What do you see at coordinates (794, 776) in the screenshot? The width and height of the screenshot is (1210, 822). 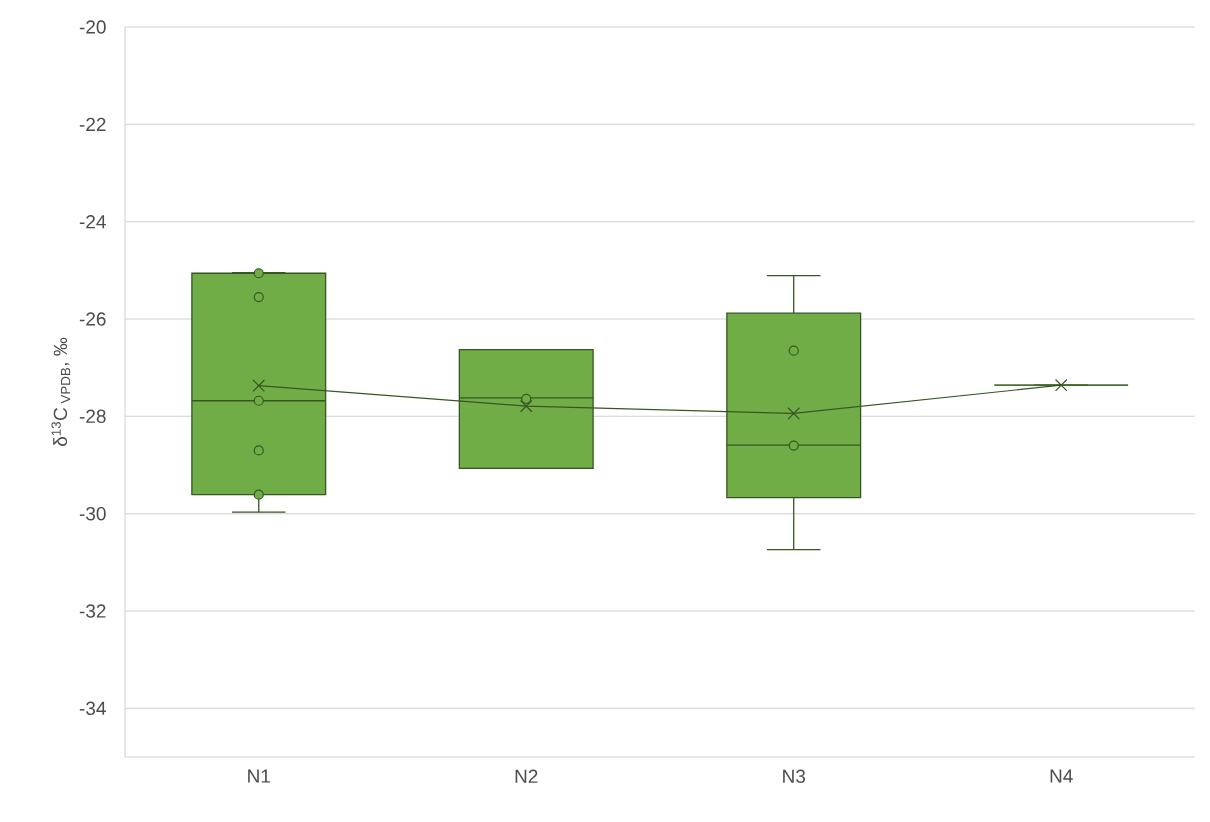 I see `x-tick-label: N3` at bounding box center [794, 776].